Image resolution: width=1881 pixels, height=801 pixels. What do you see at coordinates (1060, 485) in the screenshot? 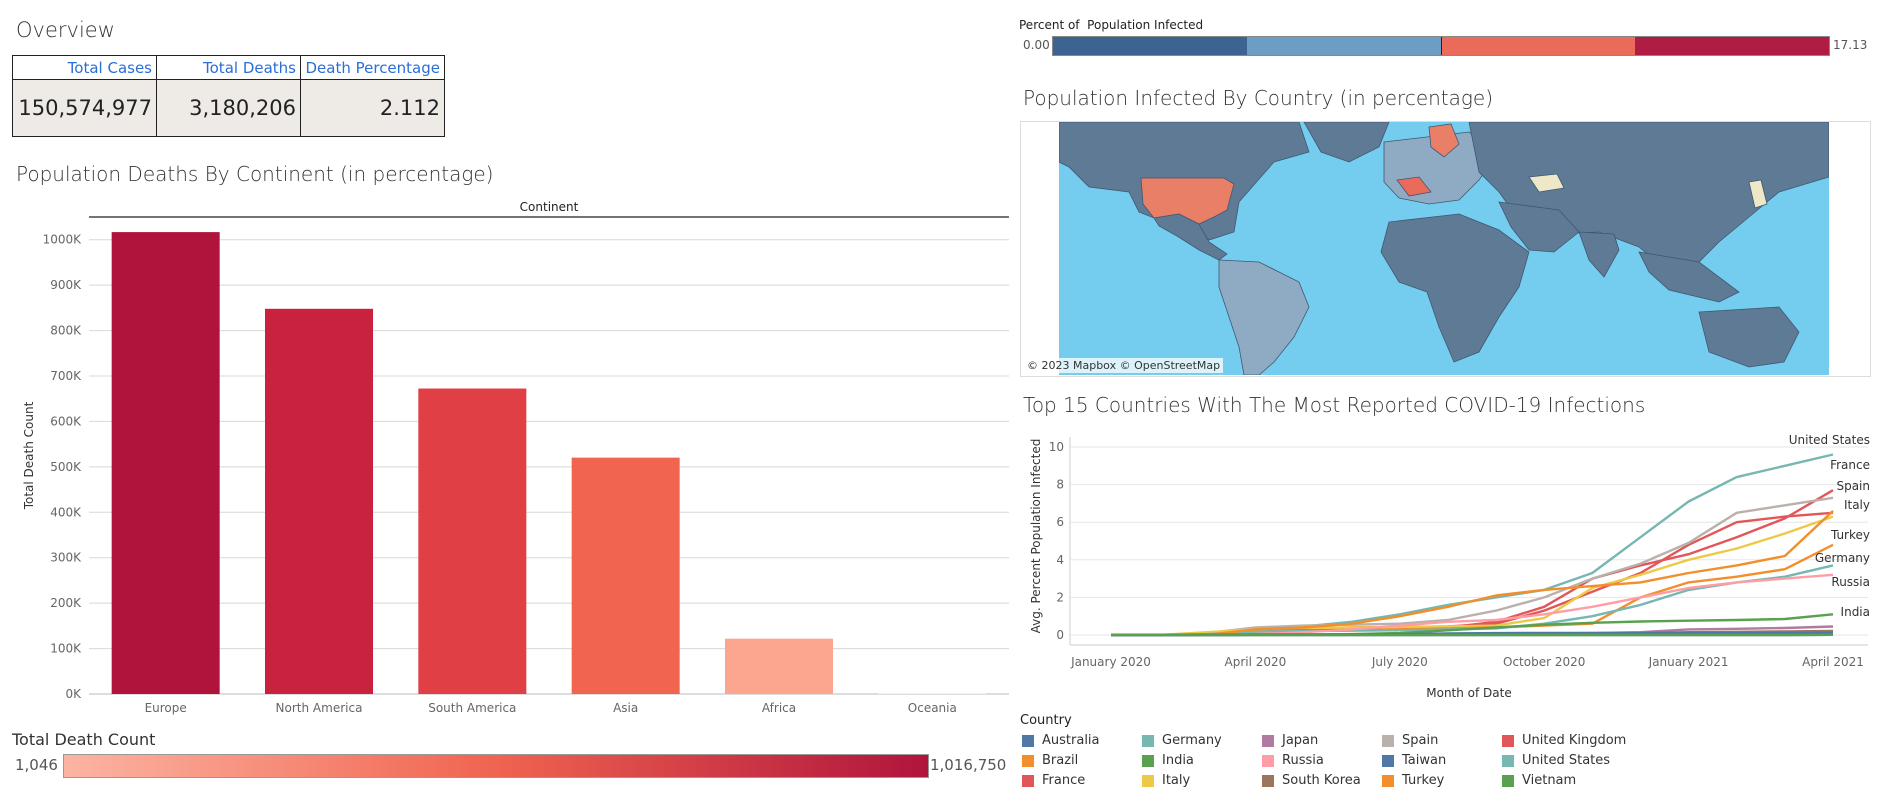
I see `y-tick-label: 8` at bounding box center [1060, 485].